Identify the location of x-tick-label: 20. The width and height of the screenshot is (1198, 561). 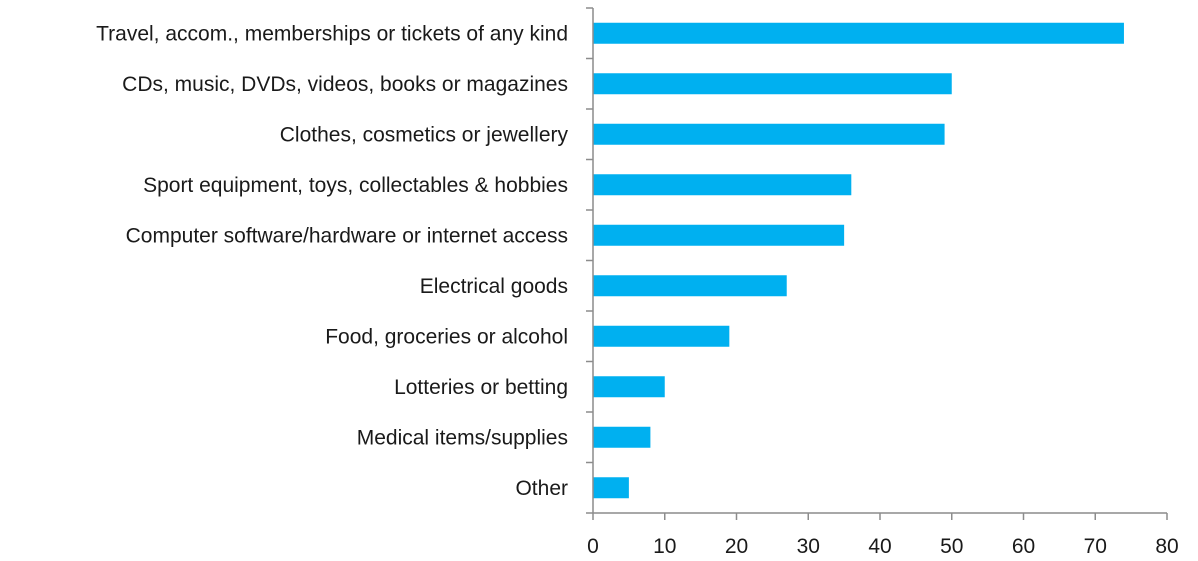
(736, 546).